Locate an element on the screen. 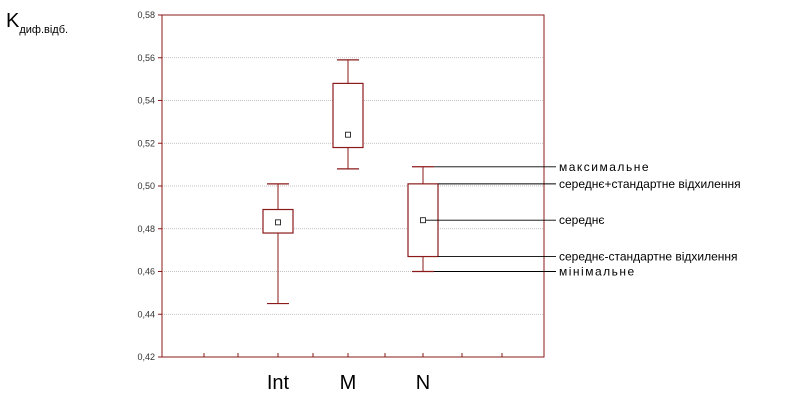 The height and width of the screenshot is (394, 791). y-tick-label: 0,52 is located at coordinates (146, 143).